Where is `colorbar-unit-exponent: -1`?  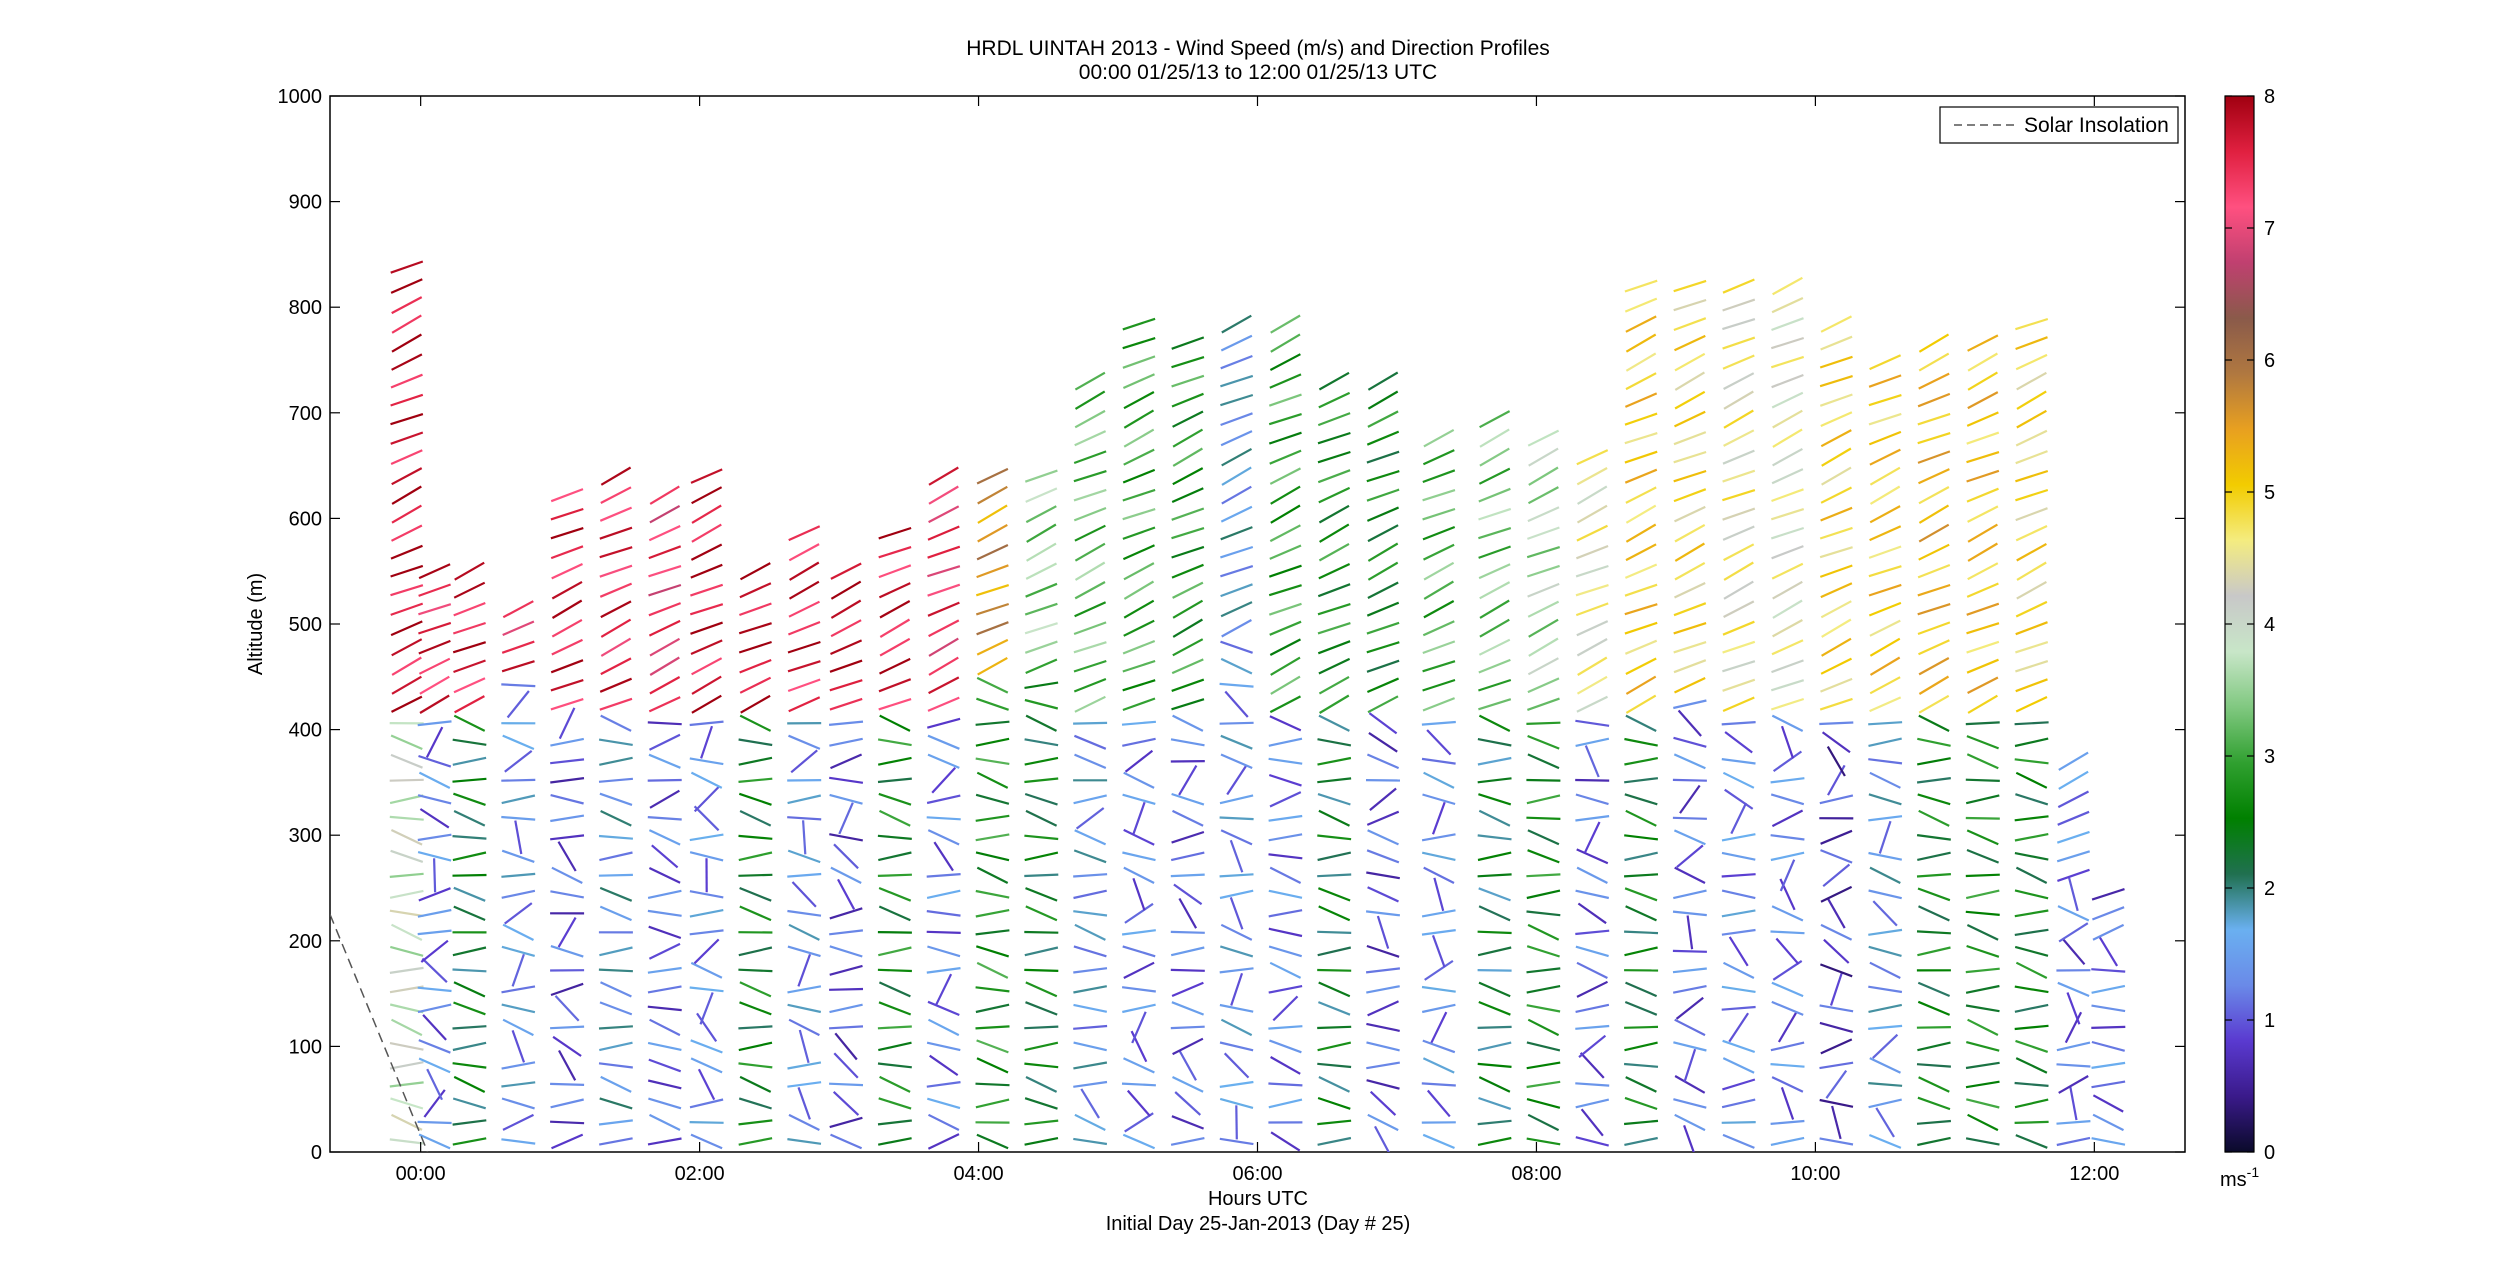
colorbar-unit-exponent: -1 is located at coordinates (2253, 1172).